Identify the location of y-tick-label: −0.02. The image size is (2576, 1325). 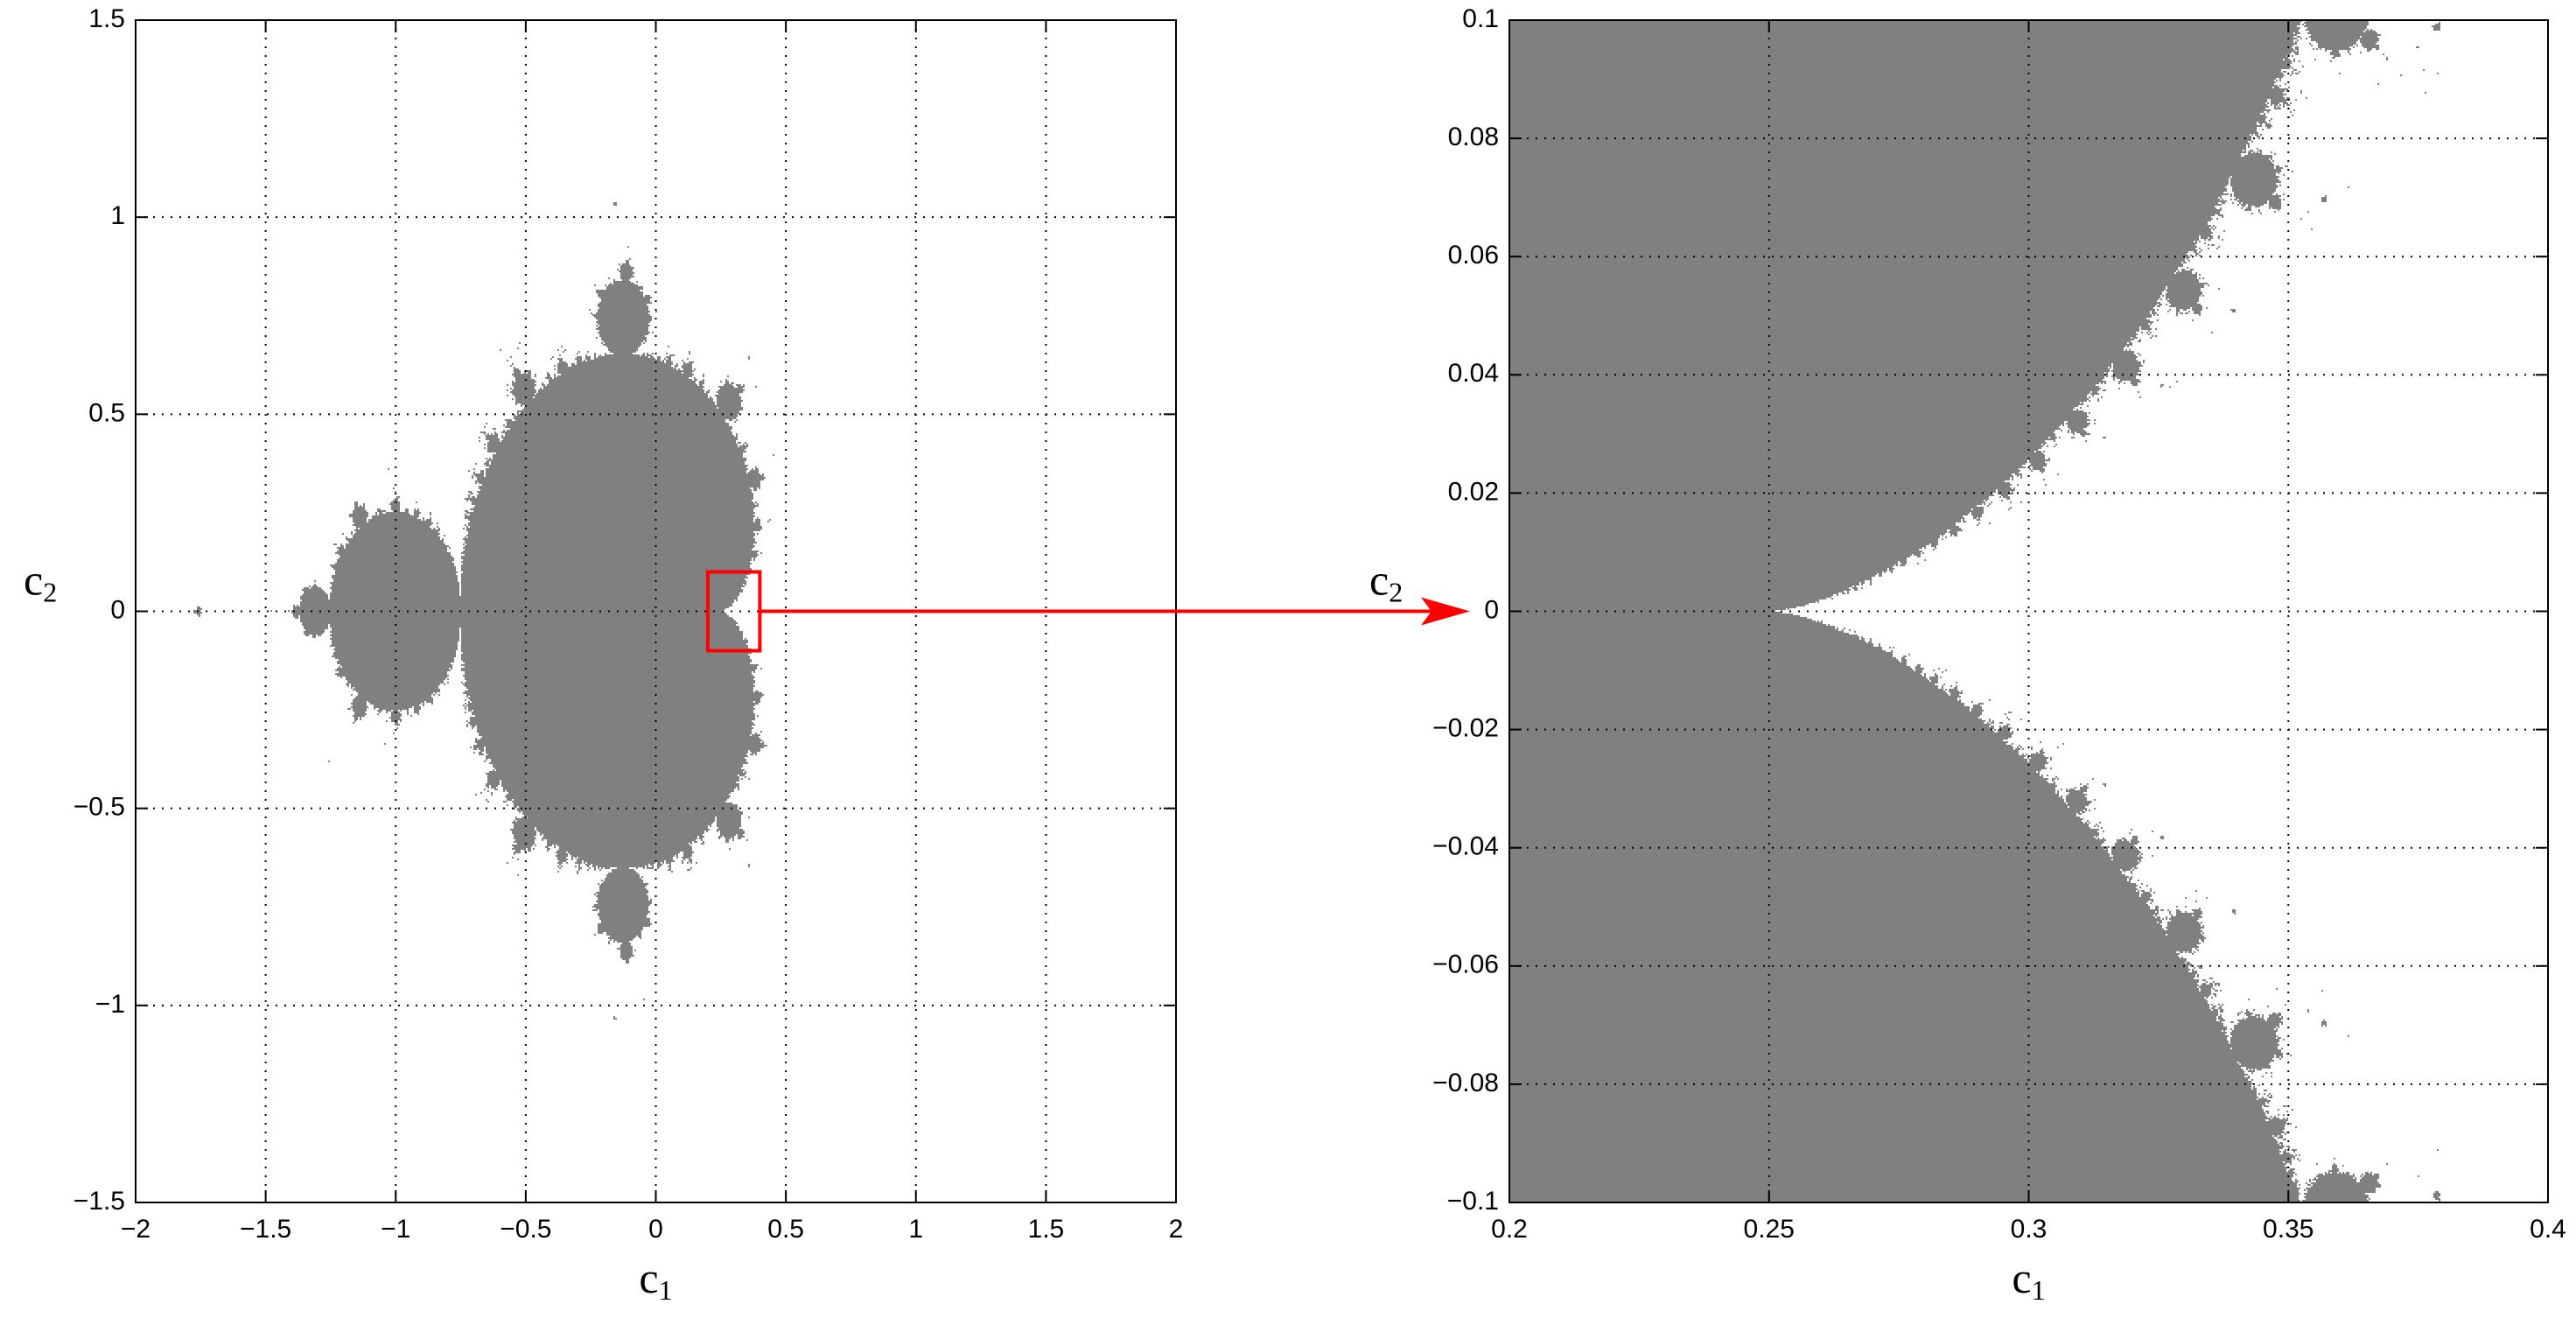
(1465, 729).